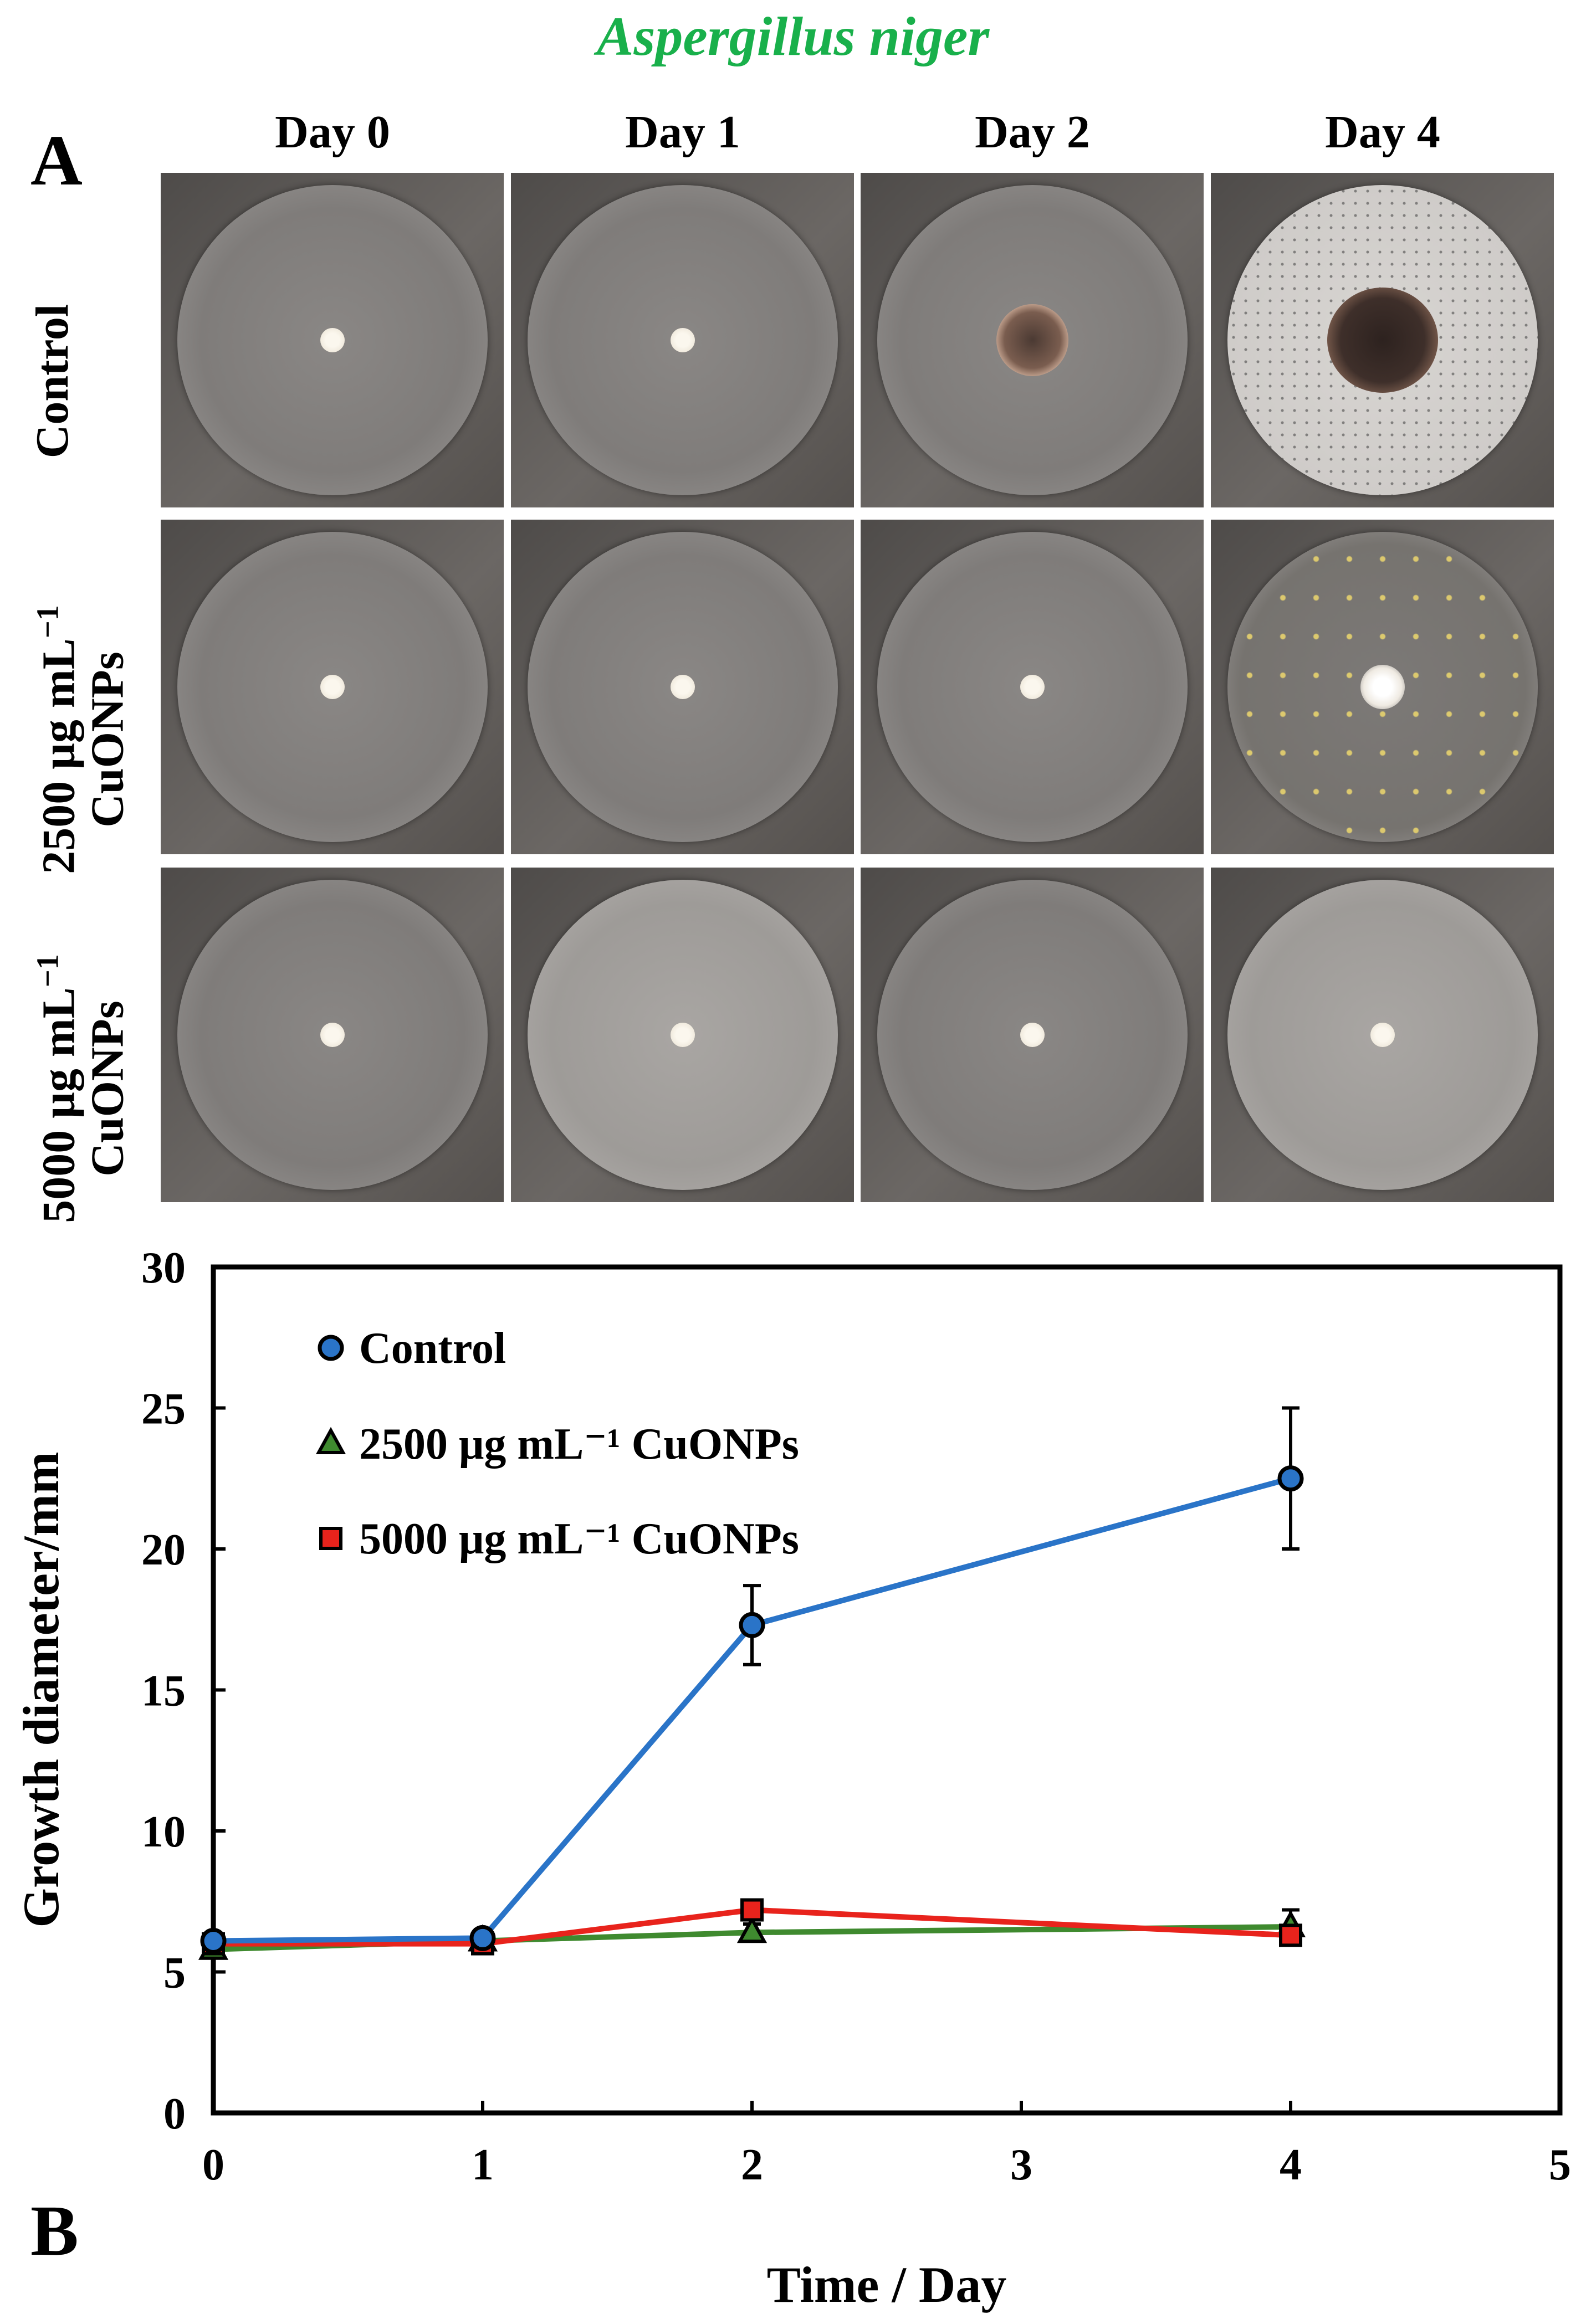  What do you see at coordinates (887, 2285) in the screenshot?
I see `x-axis-label: Time / Day` at bounding box center [887, 2285].